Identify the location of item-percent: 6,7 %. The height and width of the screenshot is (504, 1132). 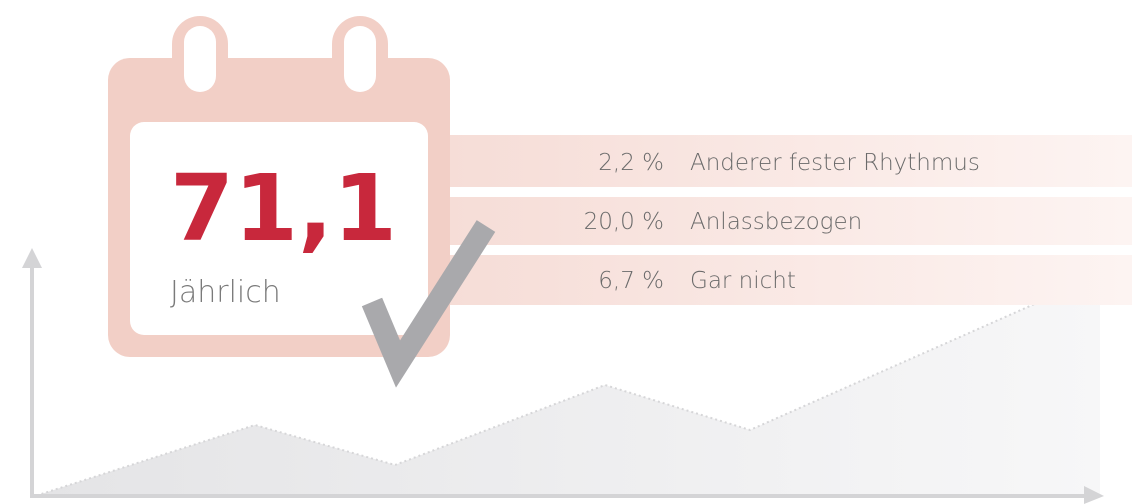
(631, 281).